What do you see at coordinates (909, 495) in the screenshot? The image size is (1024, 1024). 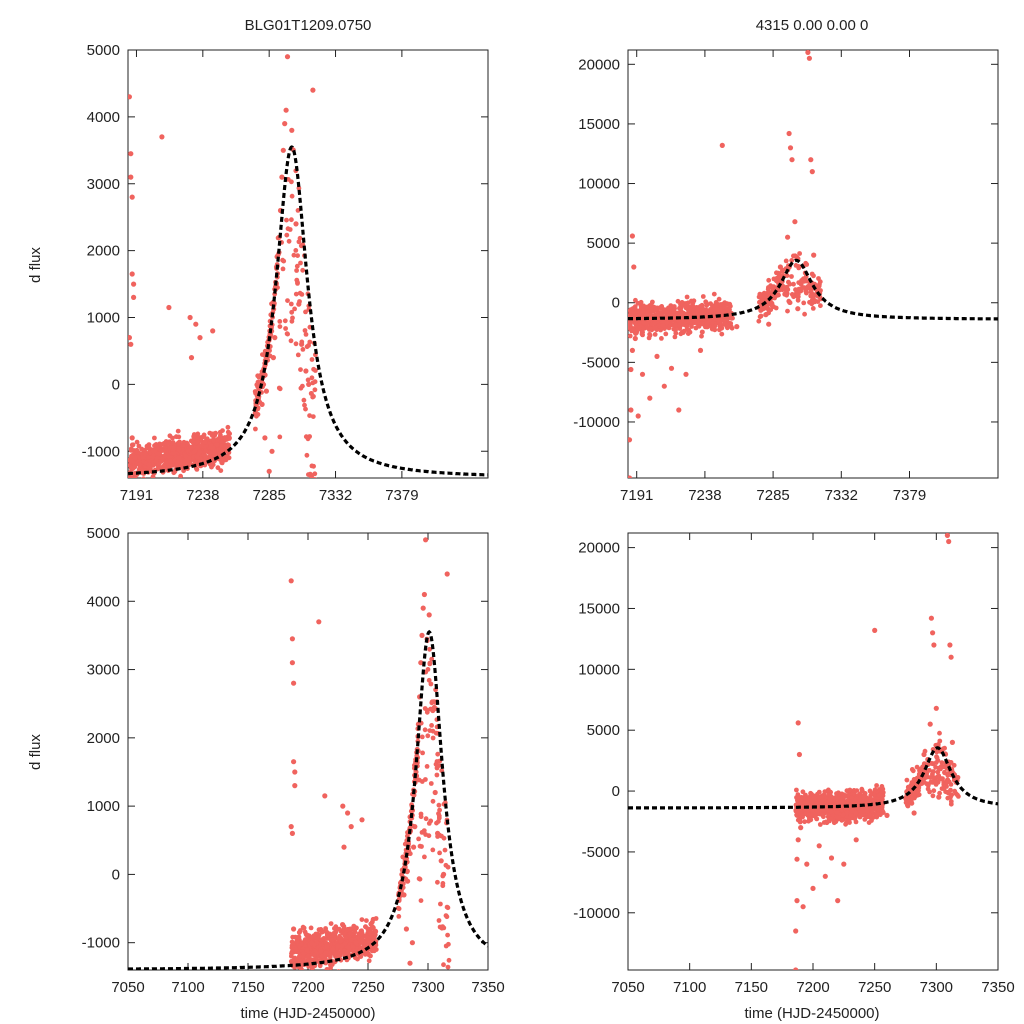 I see `x-tick-label: 7379` at bounding box center [909, 495].